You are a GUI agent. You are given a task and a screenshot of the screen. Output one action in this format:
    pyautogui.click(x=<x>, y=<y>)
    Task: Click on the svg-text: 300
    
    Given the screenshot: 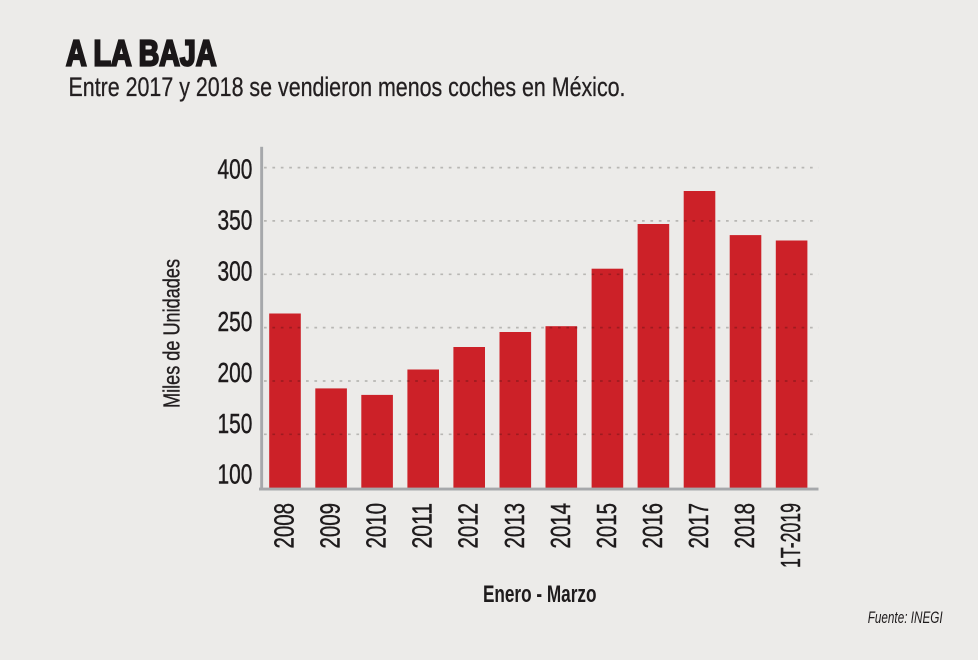 What is the action you would take?
    pyautogui.click(x=235, y=270)
    